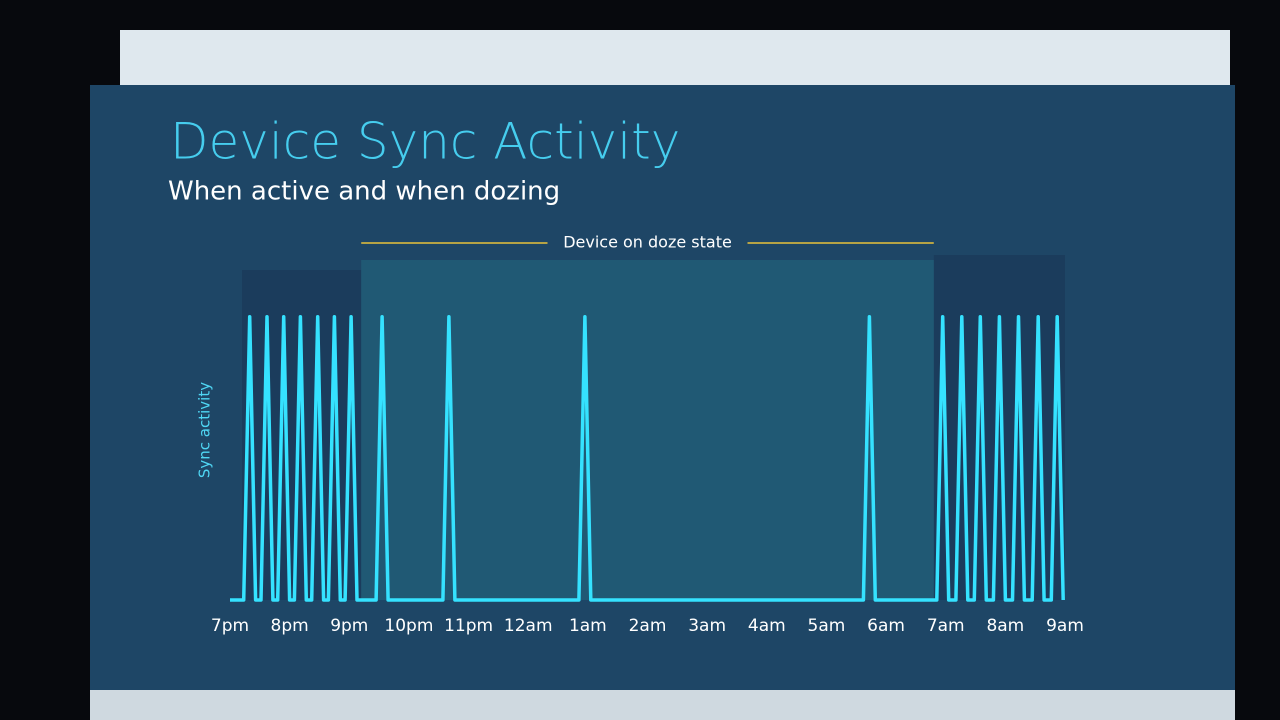  I want to click on x-tick-label: 7am, so click(946, 626).